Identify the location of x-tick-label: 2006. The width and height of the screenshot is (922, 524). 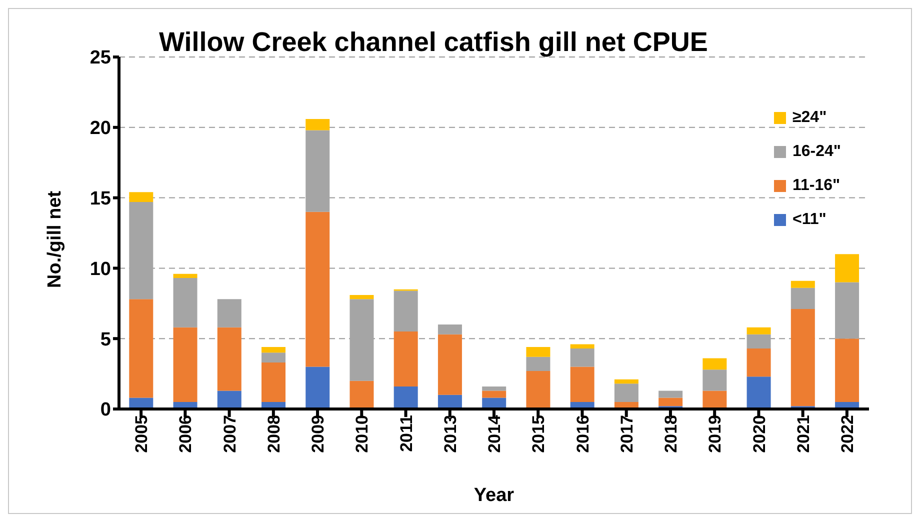
(186, 434).